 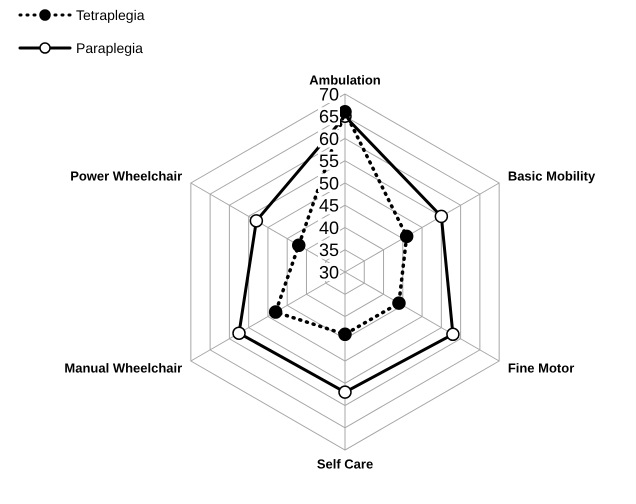 I want to click on y-tick-label: 70, so click(x=328, y=94).